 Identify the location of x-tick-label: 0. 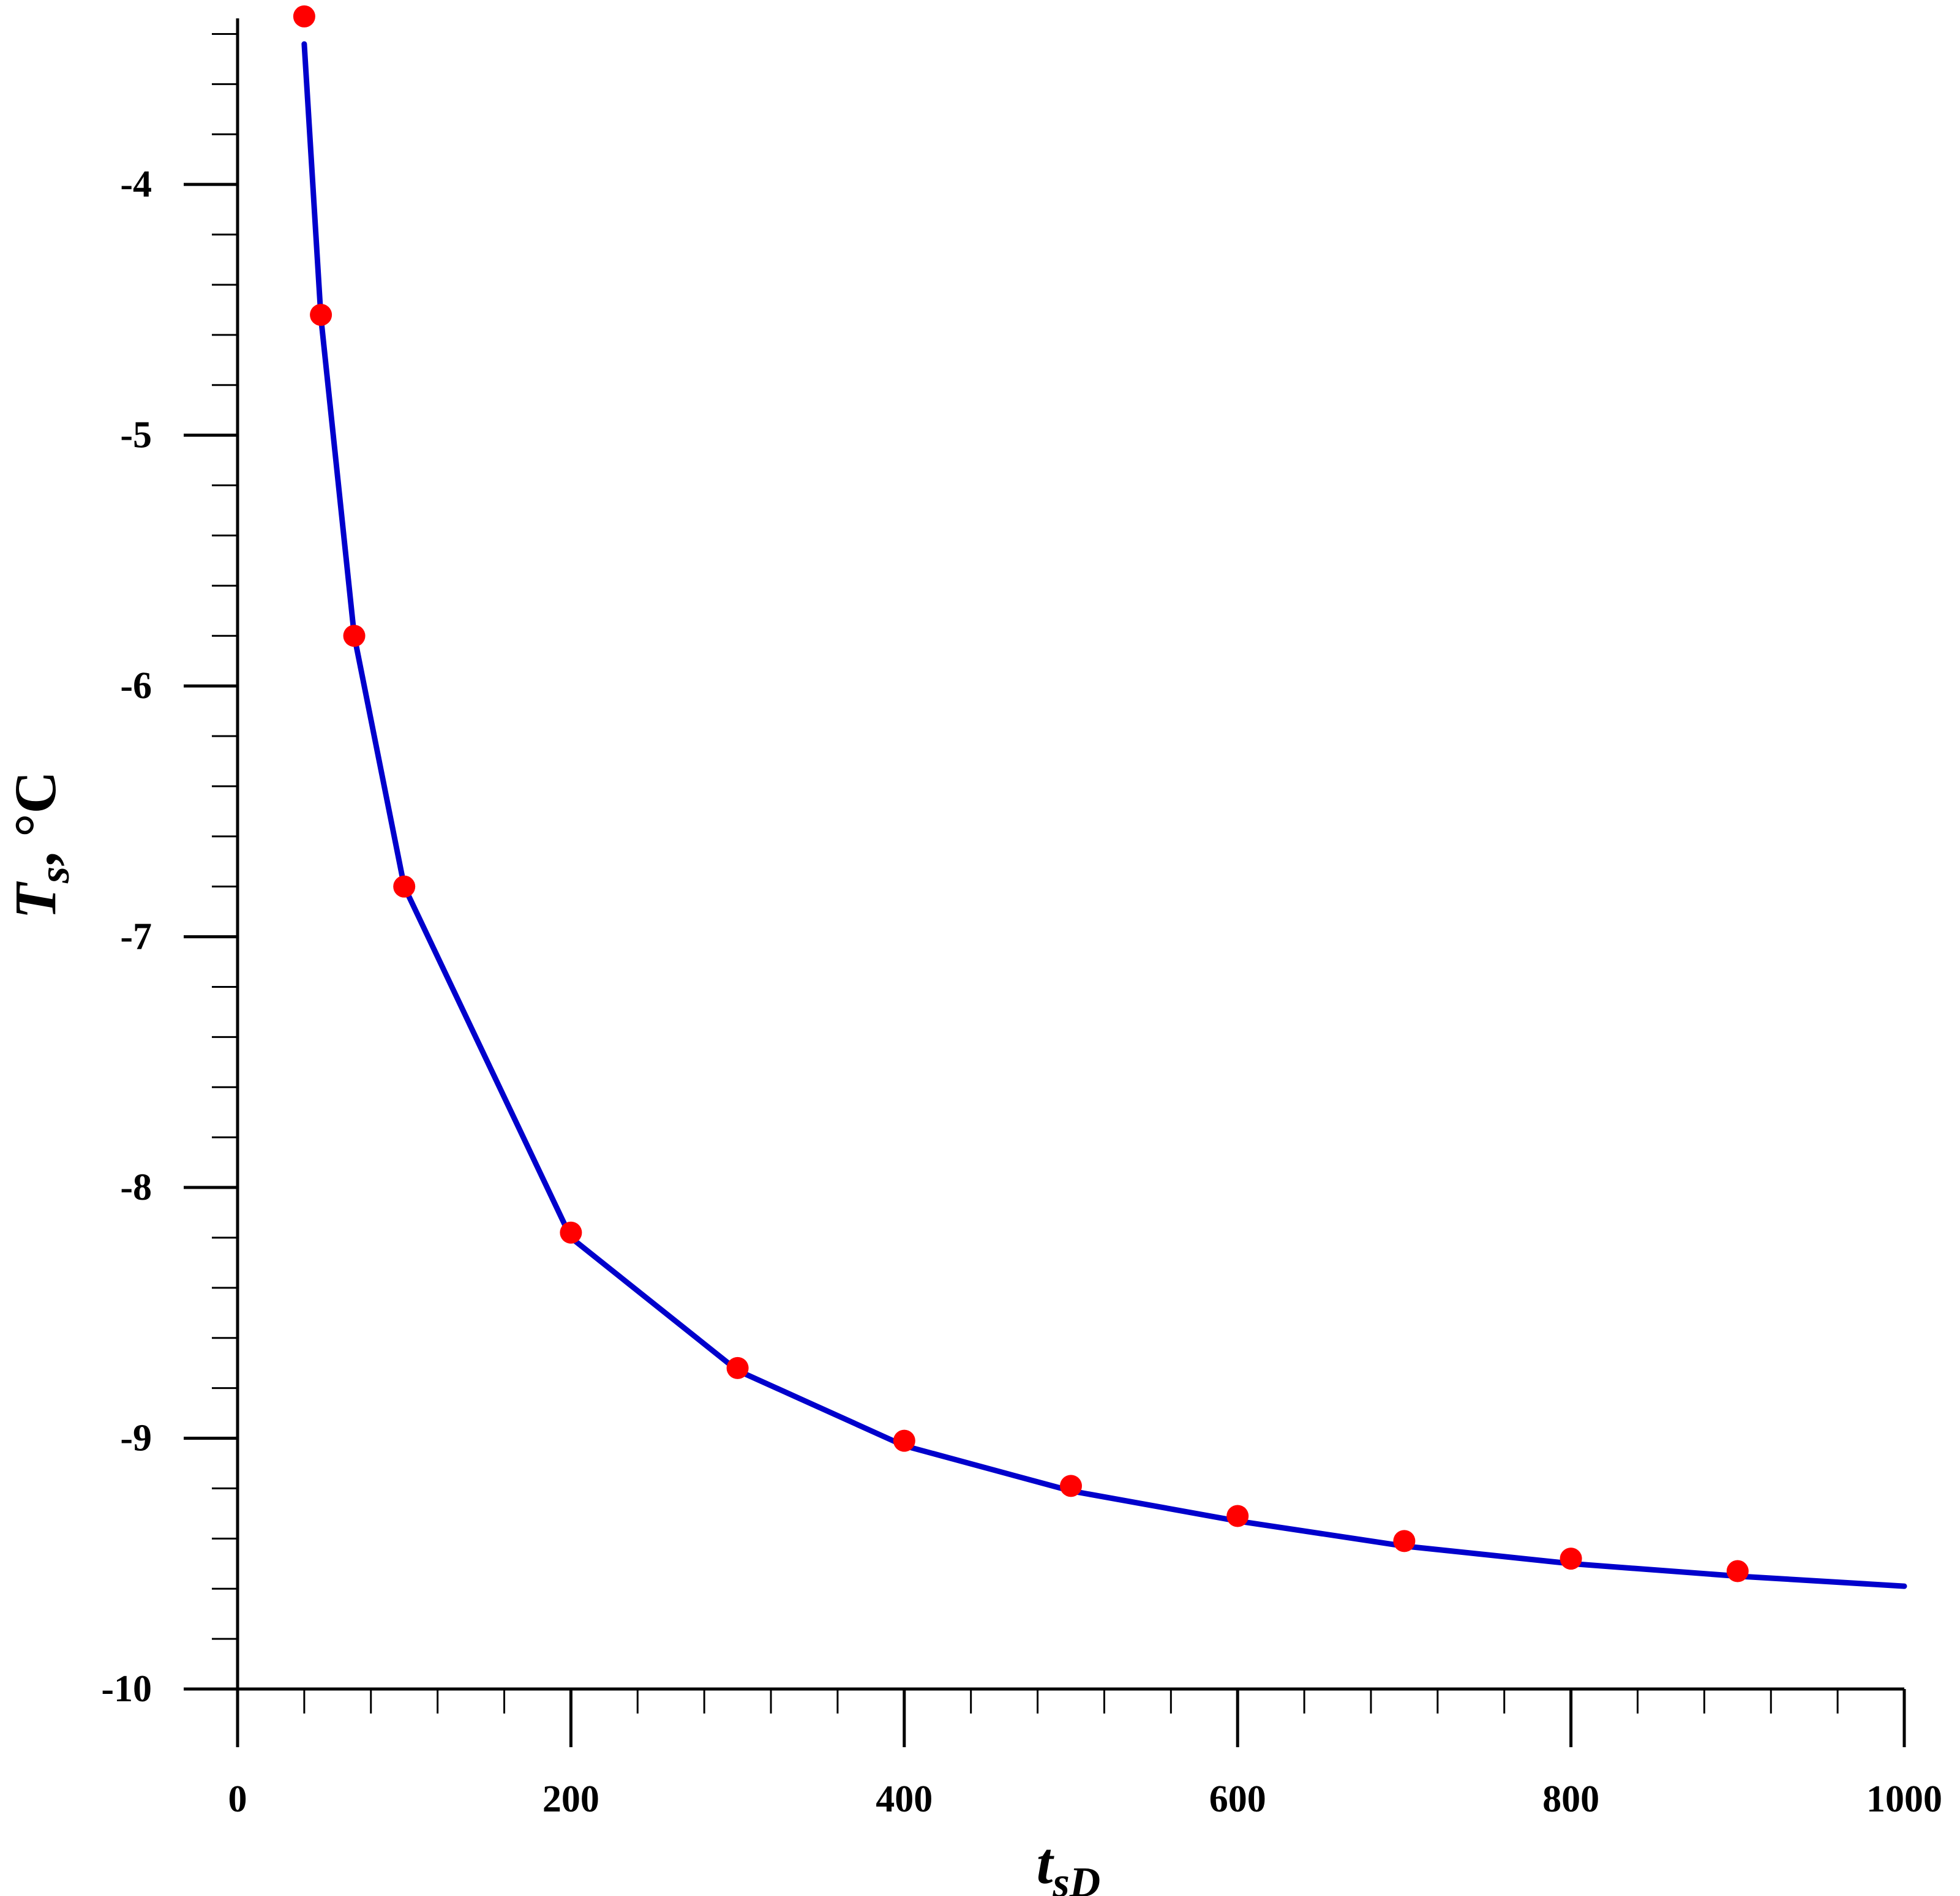
(237, 1799).